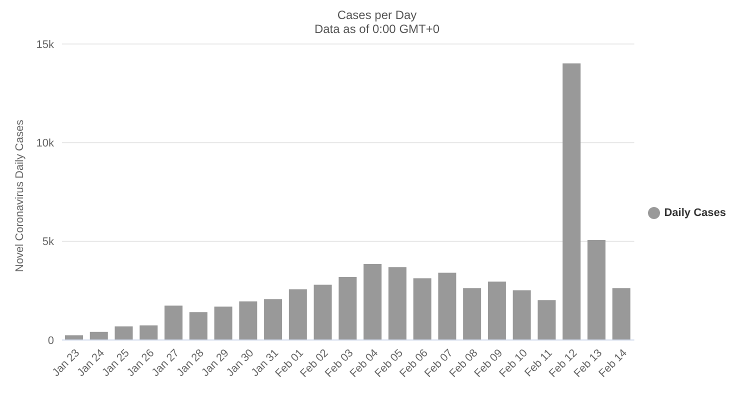 Image resolution: width=754 pixels, height=398 pixels. I want to click on chart-subtitle: Data as of 0:00 GMT+0, so click(377, 29).